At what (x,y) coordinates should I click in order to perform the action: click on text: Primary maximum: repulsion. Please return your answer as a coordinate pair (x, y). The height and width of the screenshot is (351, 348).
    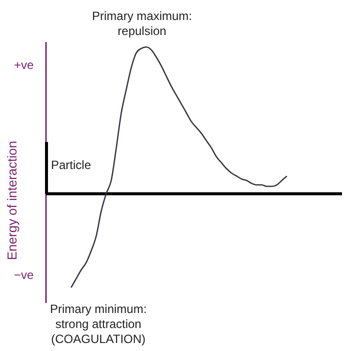
    Looking at the image, I should click on (142, 24).